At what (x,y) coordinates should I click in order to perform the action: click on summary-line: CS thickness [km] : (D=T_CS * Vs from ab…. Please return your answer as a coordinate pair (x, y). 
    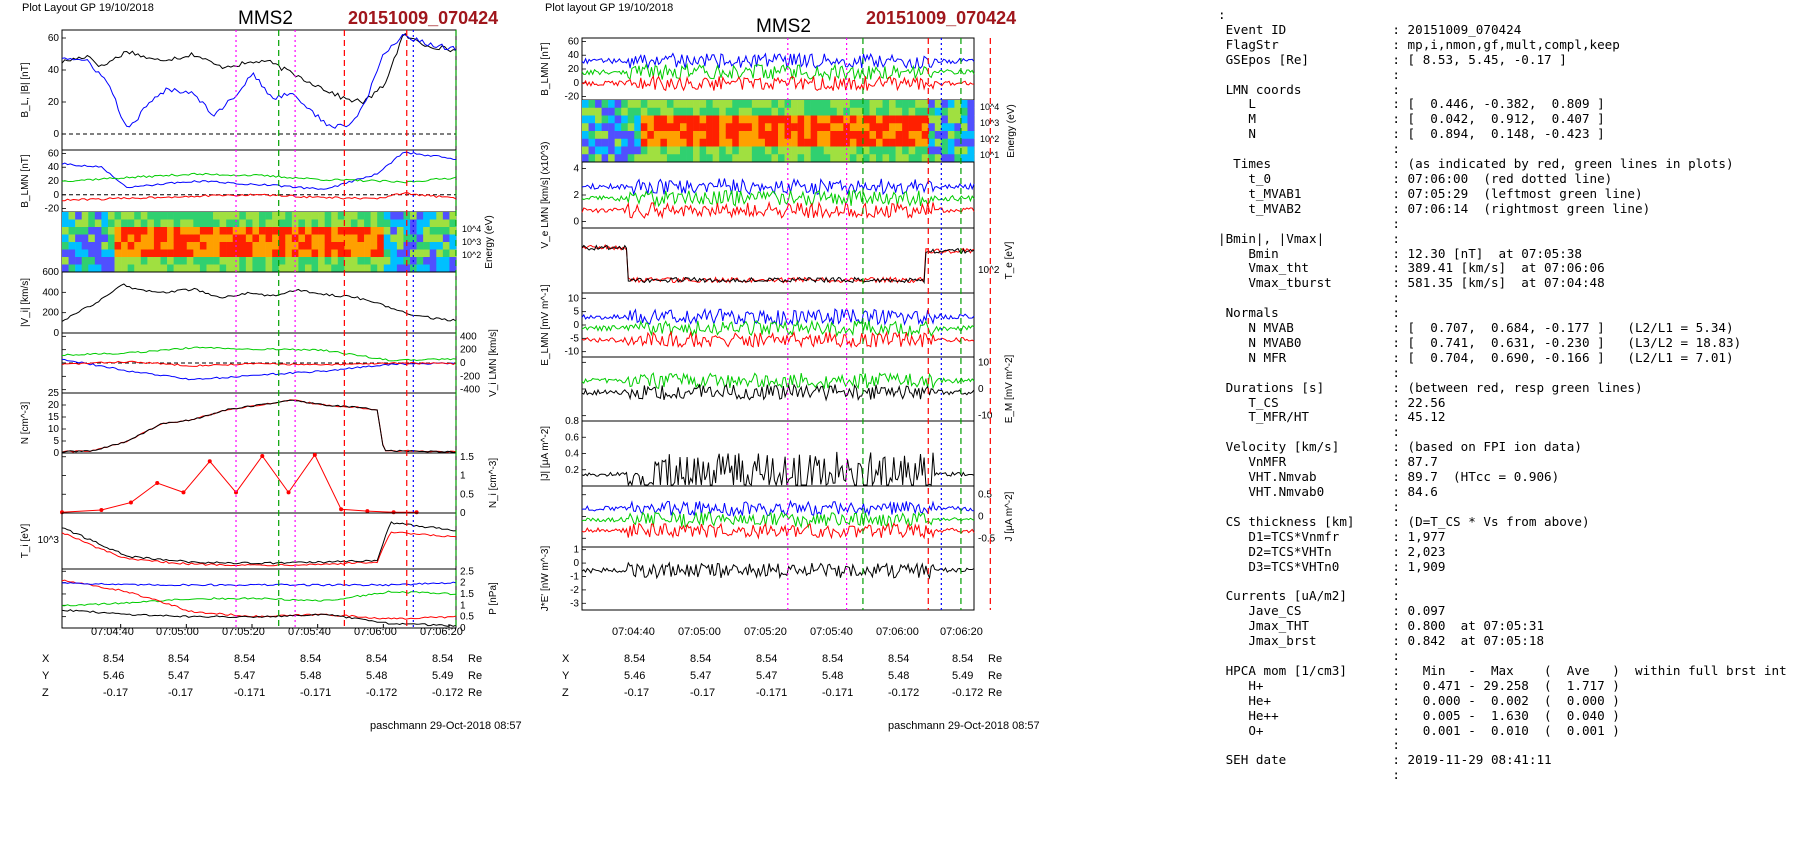
    Looking at the image, I should click on (1404, 521).